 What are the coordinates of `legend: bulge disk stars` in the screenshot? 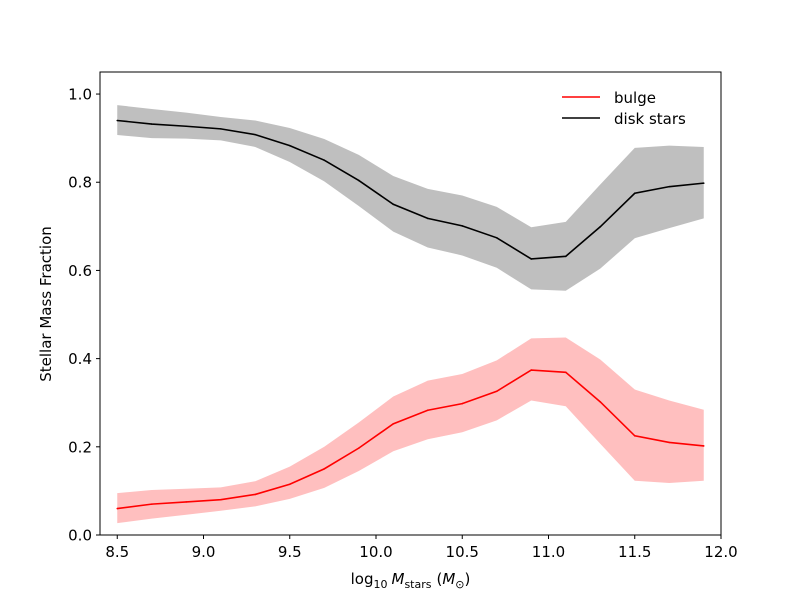 It's located at (624, 108).